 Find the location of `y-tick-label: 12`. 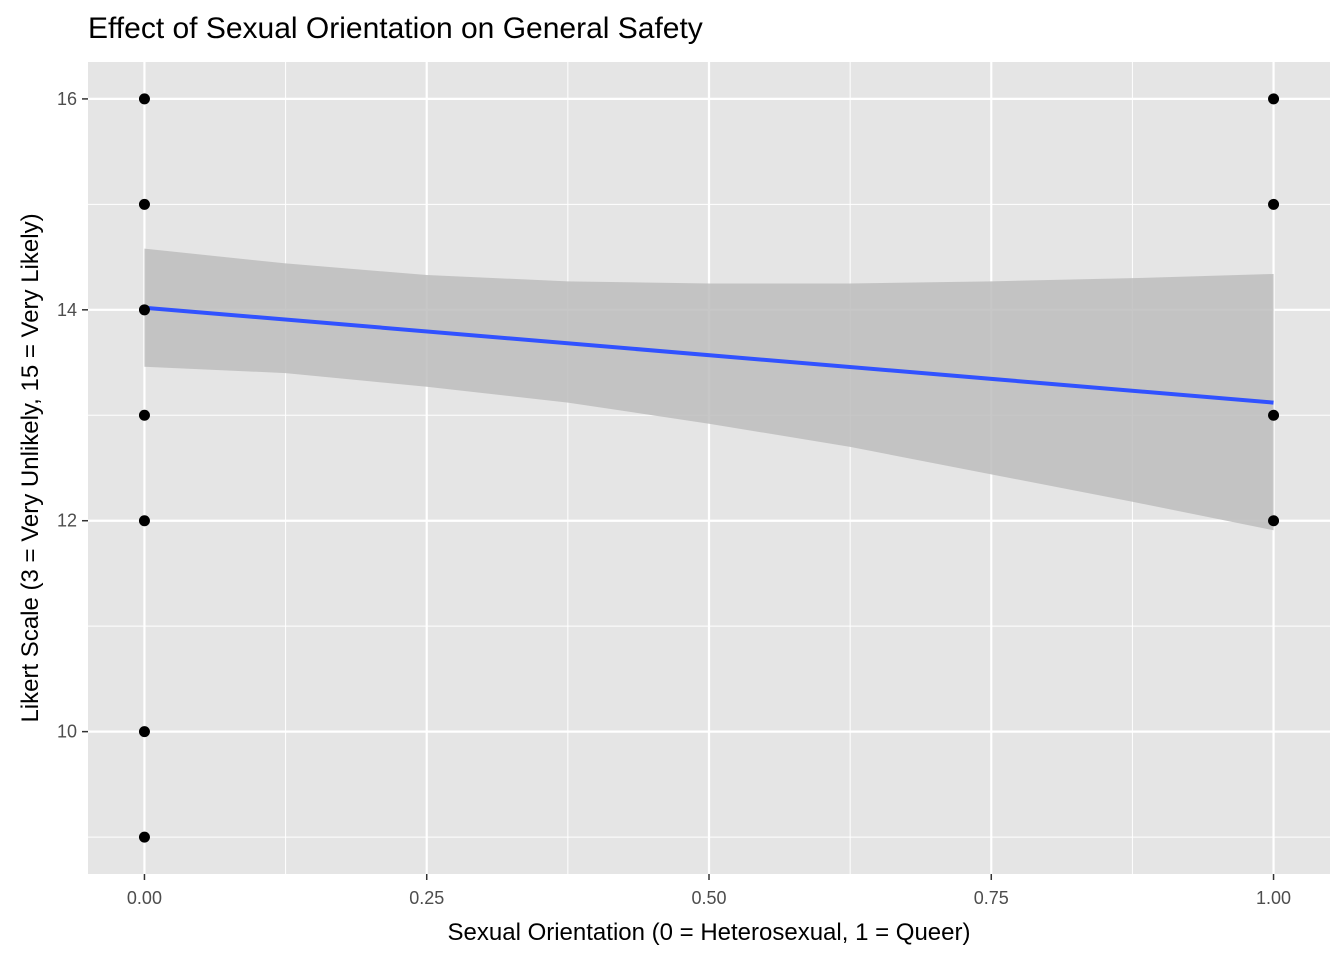

y-tick-label: 12 is located at coordinates (67, 521).